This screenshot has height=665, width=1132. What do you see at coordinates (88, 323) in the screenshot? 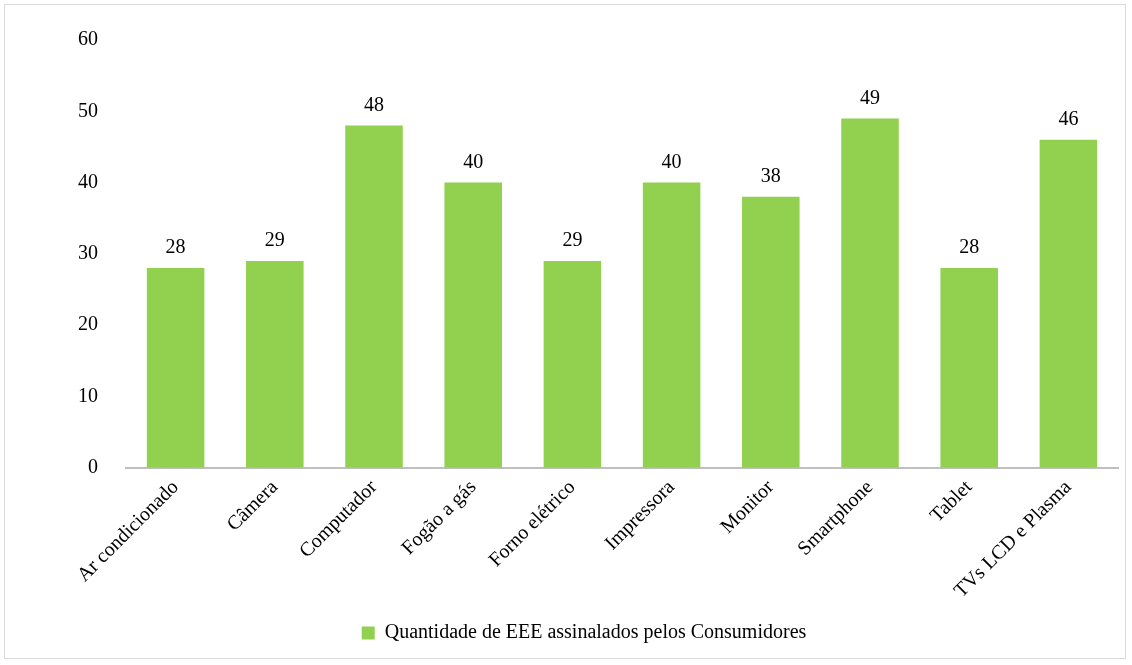
I see `y-tick-label: 20` at bounding box center [88, 323].